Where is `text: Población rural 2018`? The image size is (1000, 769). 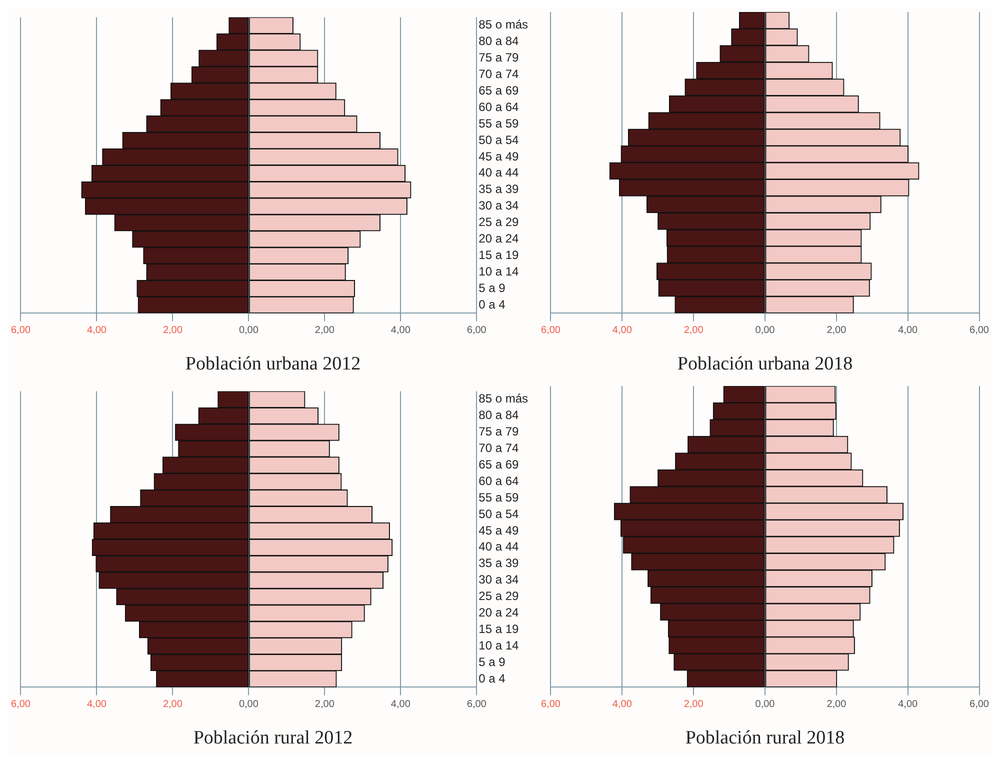 text: Población rural 2018 is located at coordinates (765, 738).